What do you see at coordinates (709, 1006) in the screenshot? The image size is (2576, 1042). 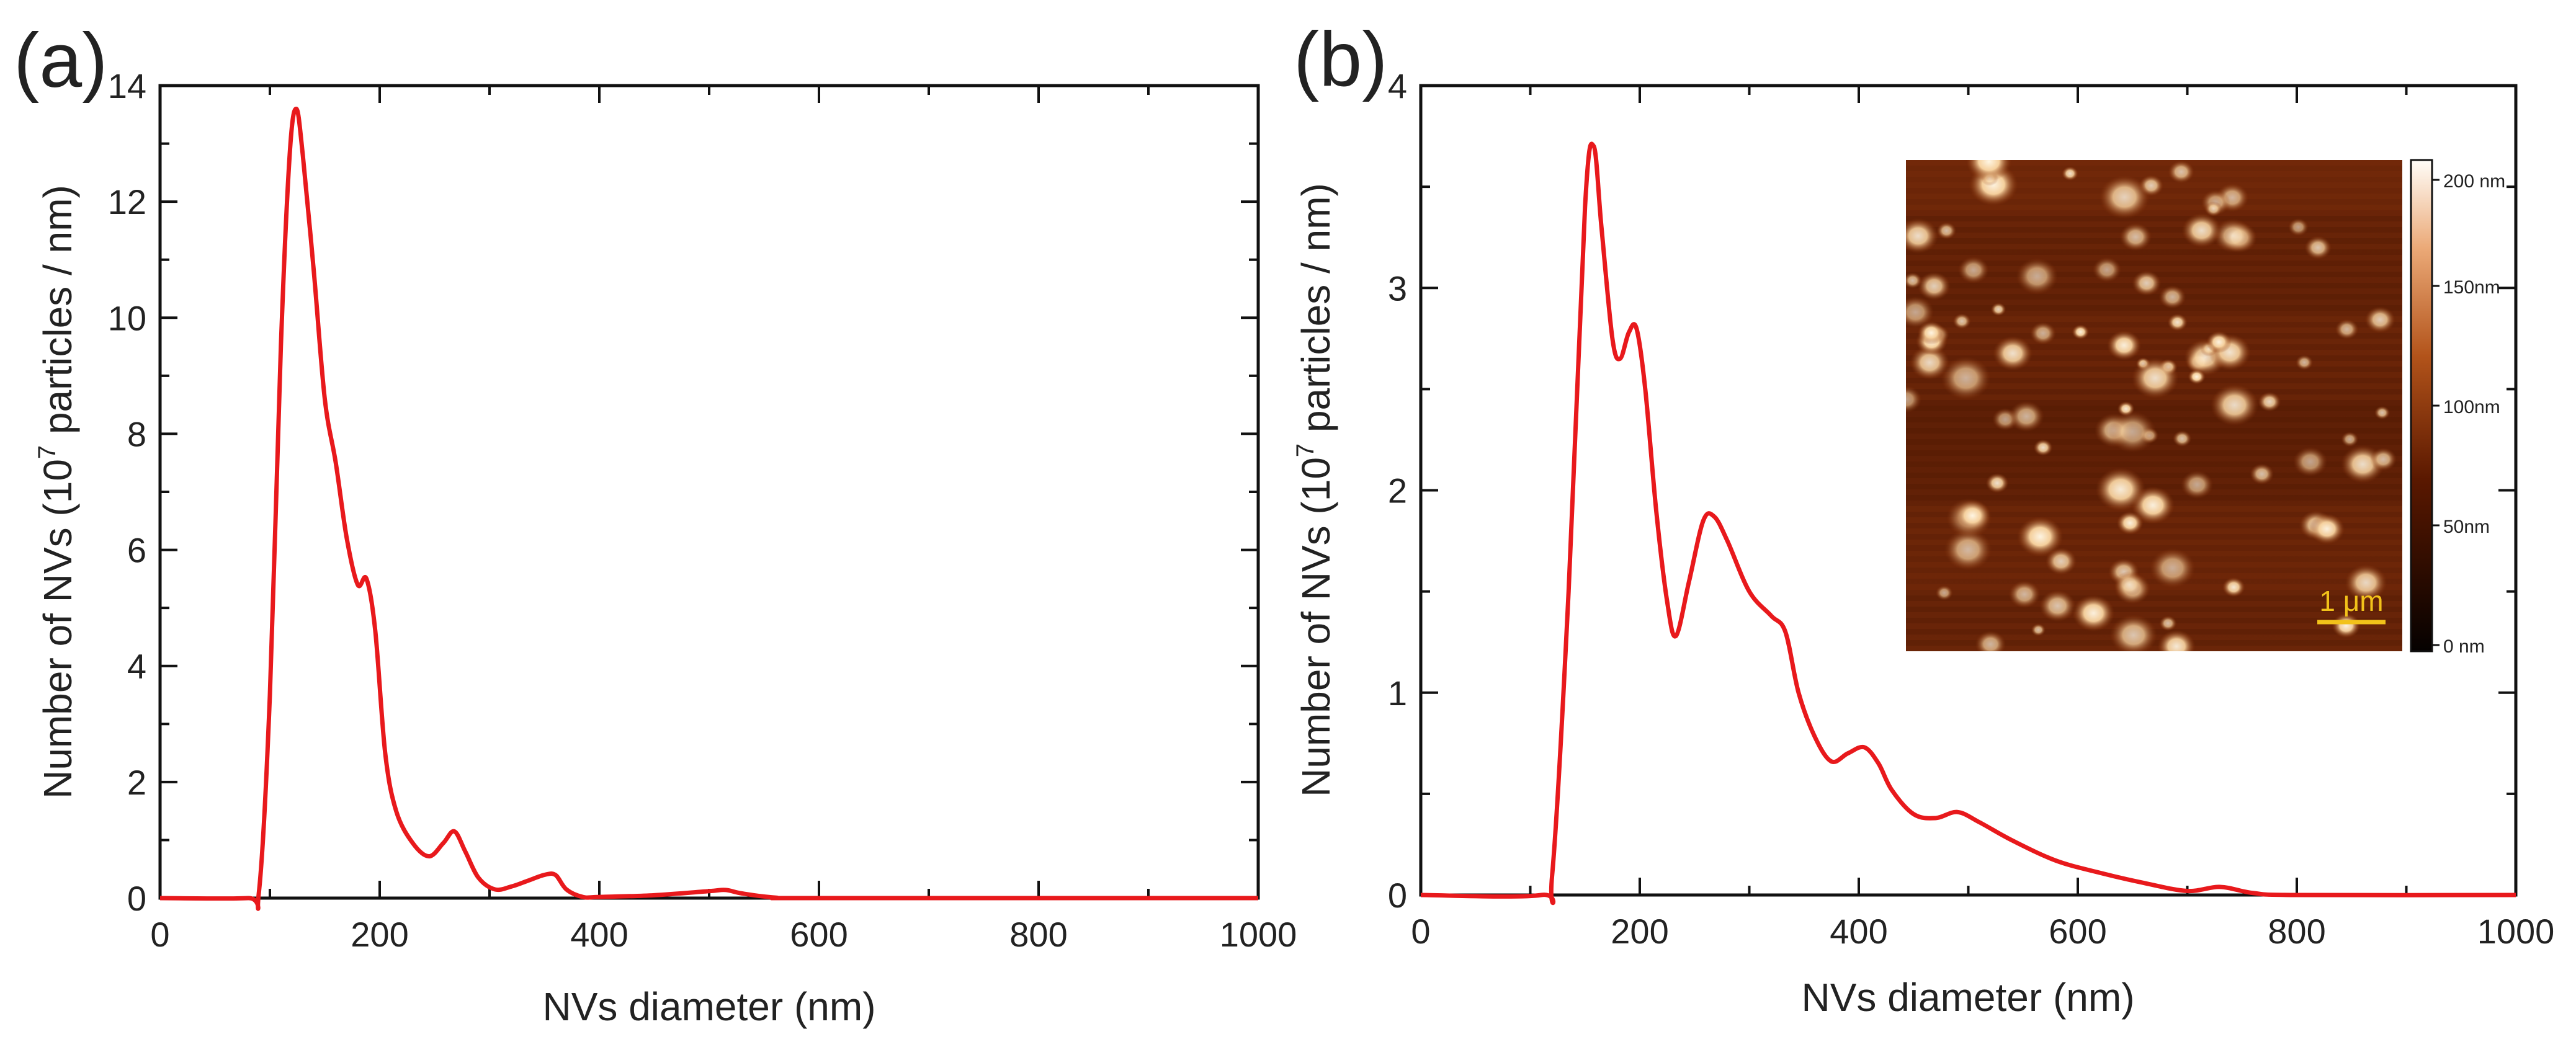 I see `x-axis-label-a: NVs diameter (nm)` at bounding box center [709, 1006].